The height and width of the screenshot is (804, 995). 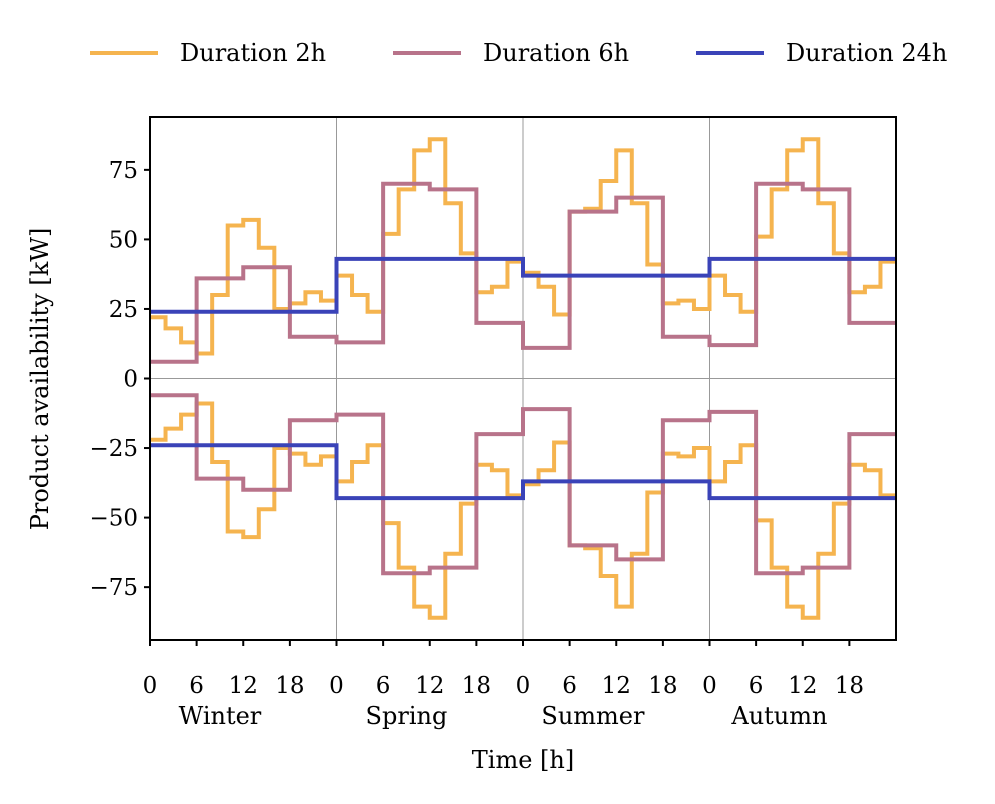 I want to click on y-tick-label: 25, so click(x=123, y=310).